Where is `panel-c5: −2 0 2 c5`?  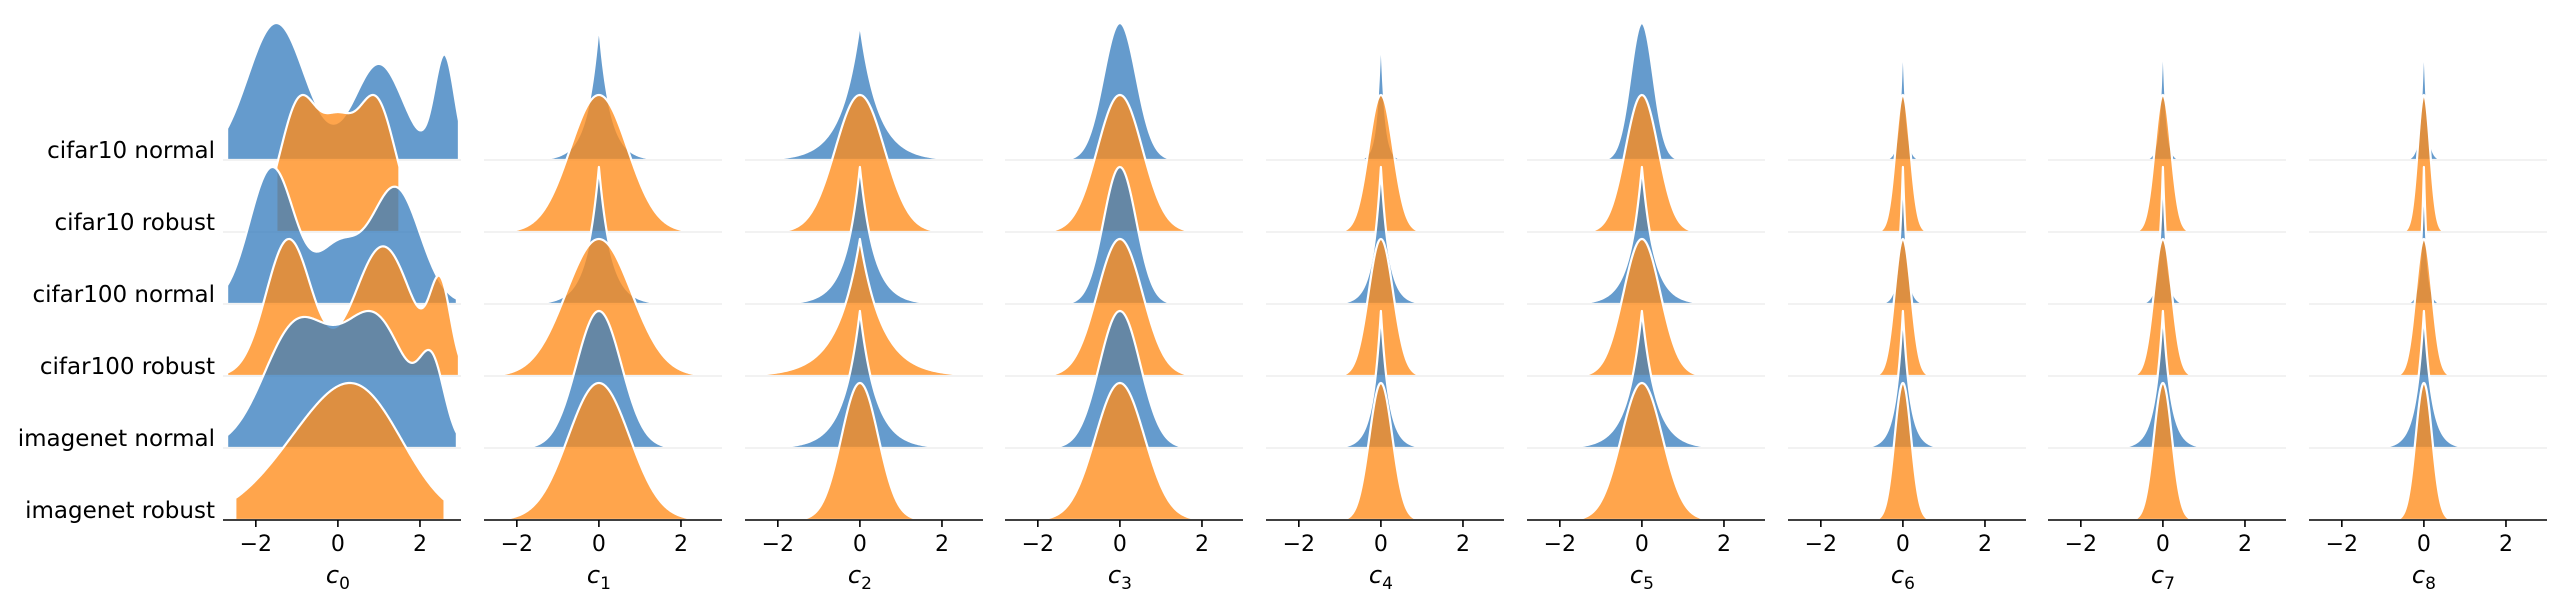
panel-c5: −2 0 2 c5 is located at coordinates (1645, 307).